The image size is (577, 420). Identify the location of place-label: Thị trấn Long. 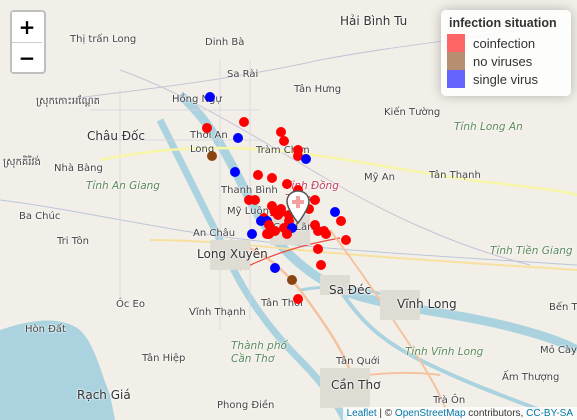
(103, 39).